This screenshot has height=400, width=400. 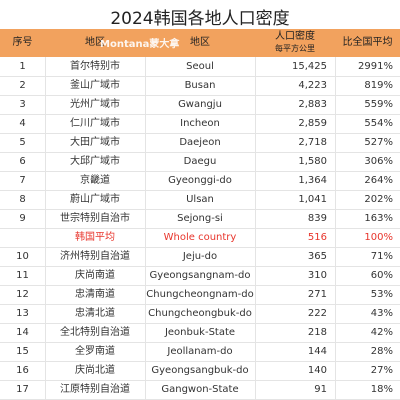 I want to click on table-cell: Seoul, so click(x=200, y=66).